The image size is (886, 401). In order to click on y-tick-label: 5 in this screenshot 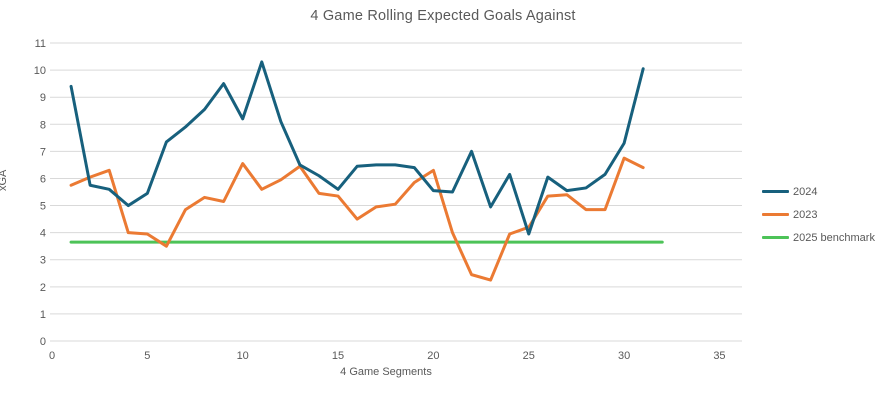, I will do `click(43, 207)`.